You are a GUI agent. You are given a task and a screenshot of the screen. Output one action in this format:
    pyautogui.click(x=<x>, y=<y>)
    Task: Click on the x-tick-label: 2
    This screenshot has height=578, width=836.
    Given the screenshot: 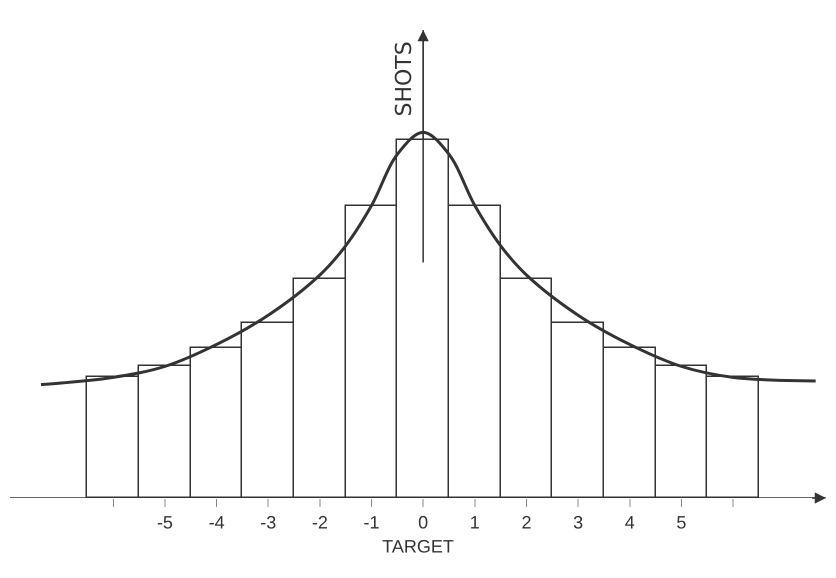 What is the action you would take?
    pyautogui.click(x=526, y=522)
    